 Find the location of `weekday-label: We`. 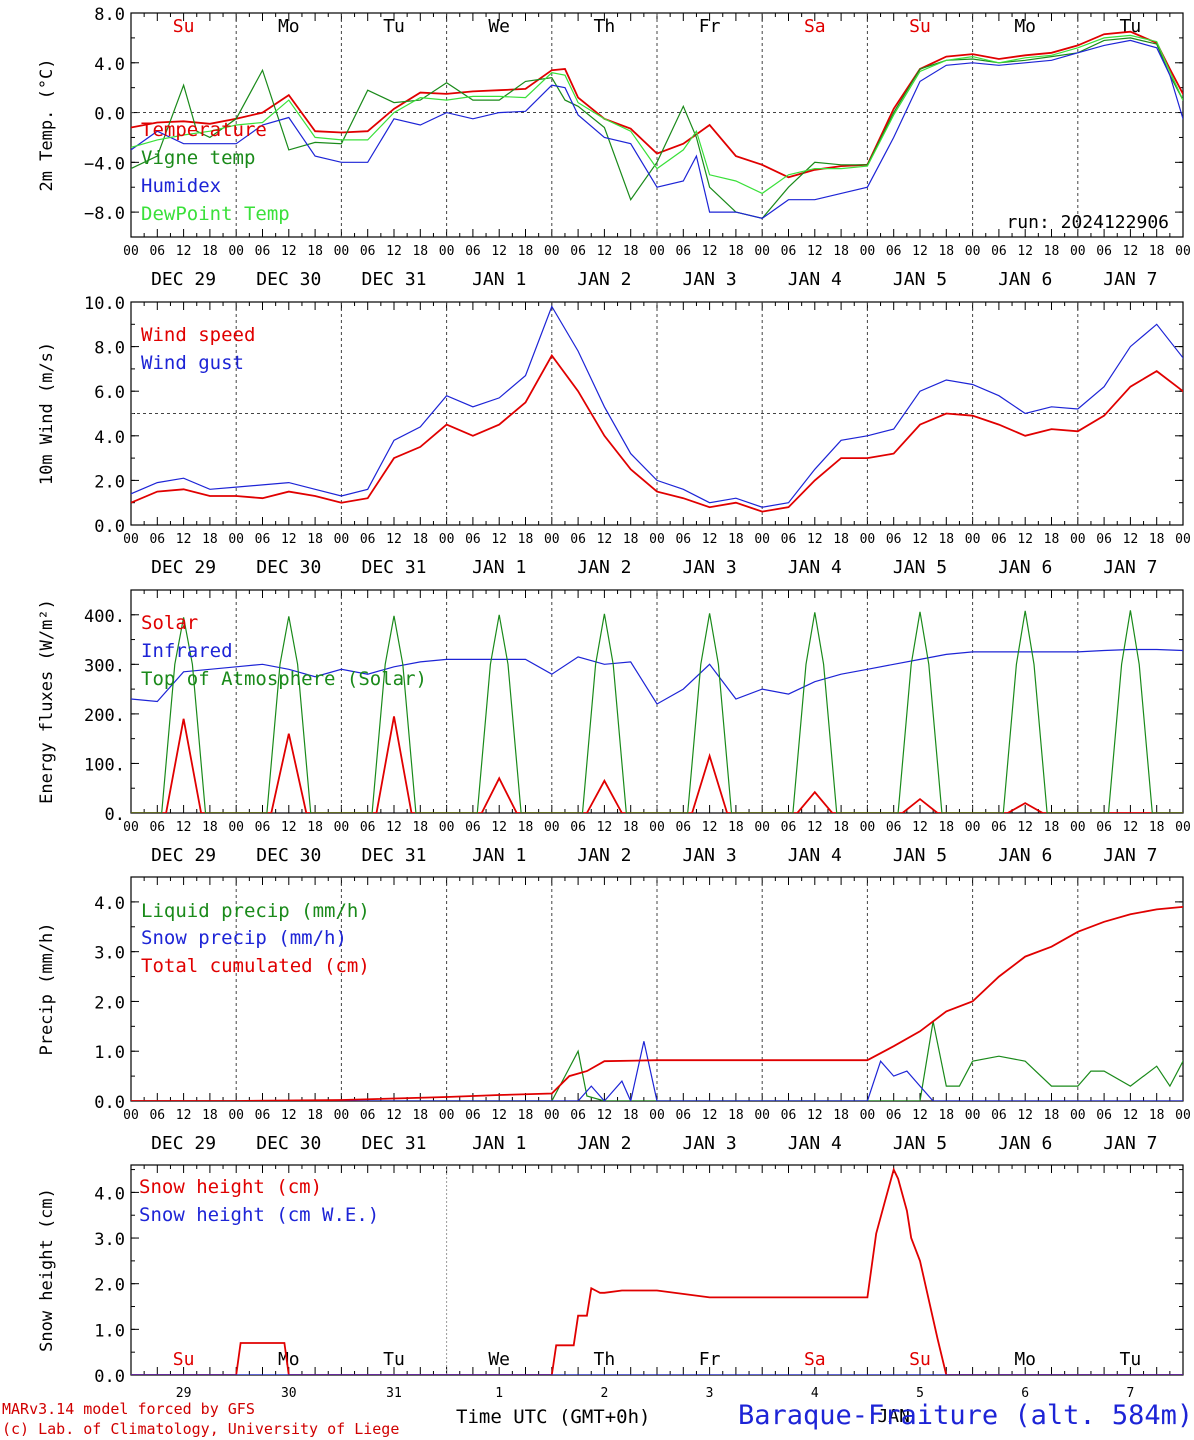

weekday-label: We is located at coordinates (499, 1359).